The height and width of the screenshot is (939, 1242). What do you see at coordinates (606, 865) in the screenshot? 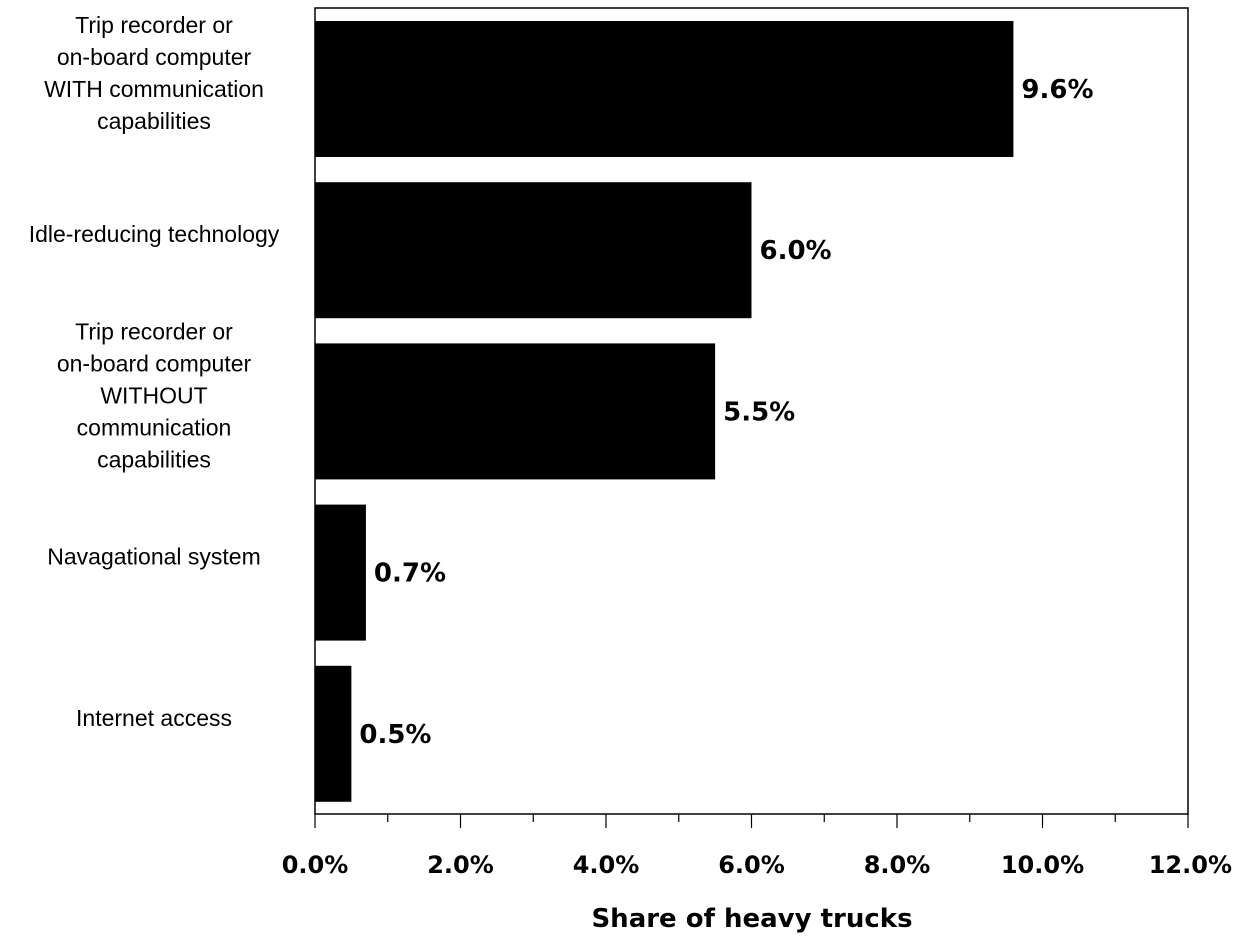
I see `x-tick-label: 4.0%` at bounding box center [606, 865].